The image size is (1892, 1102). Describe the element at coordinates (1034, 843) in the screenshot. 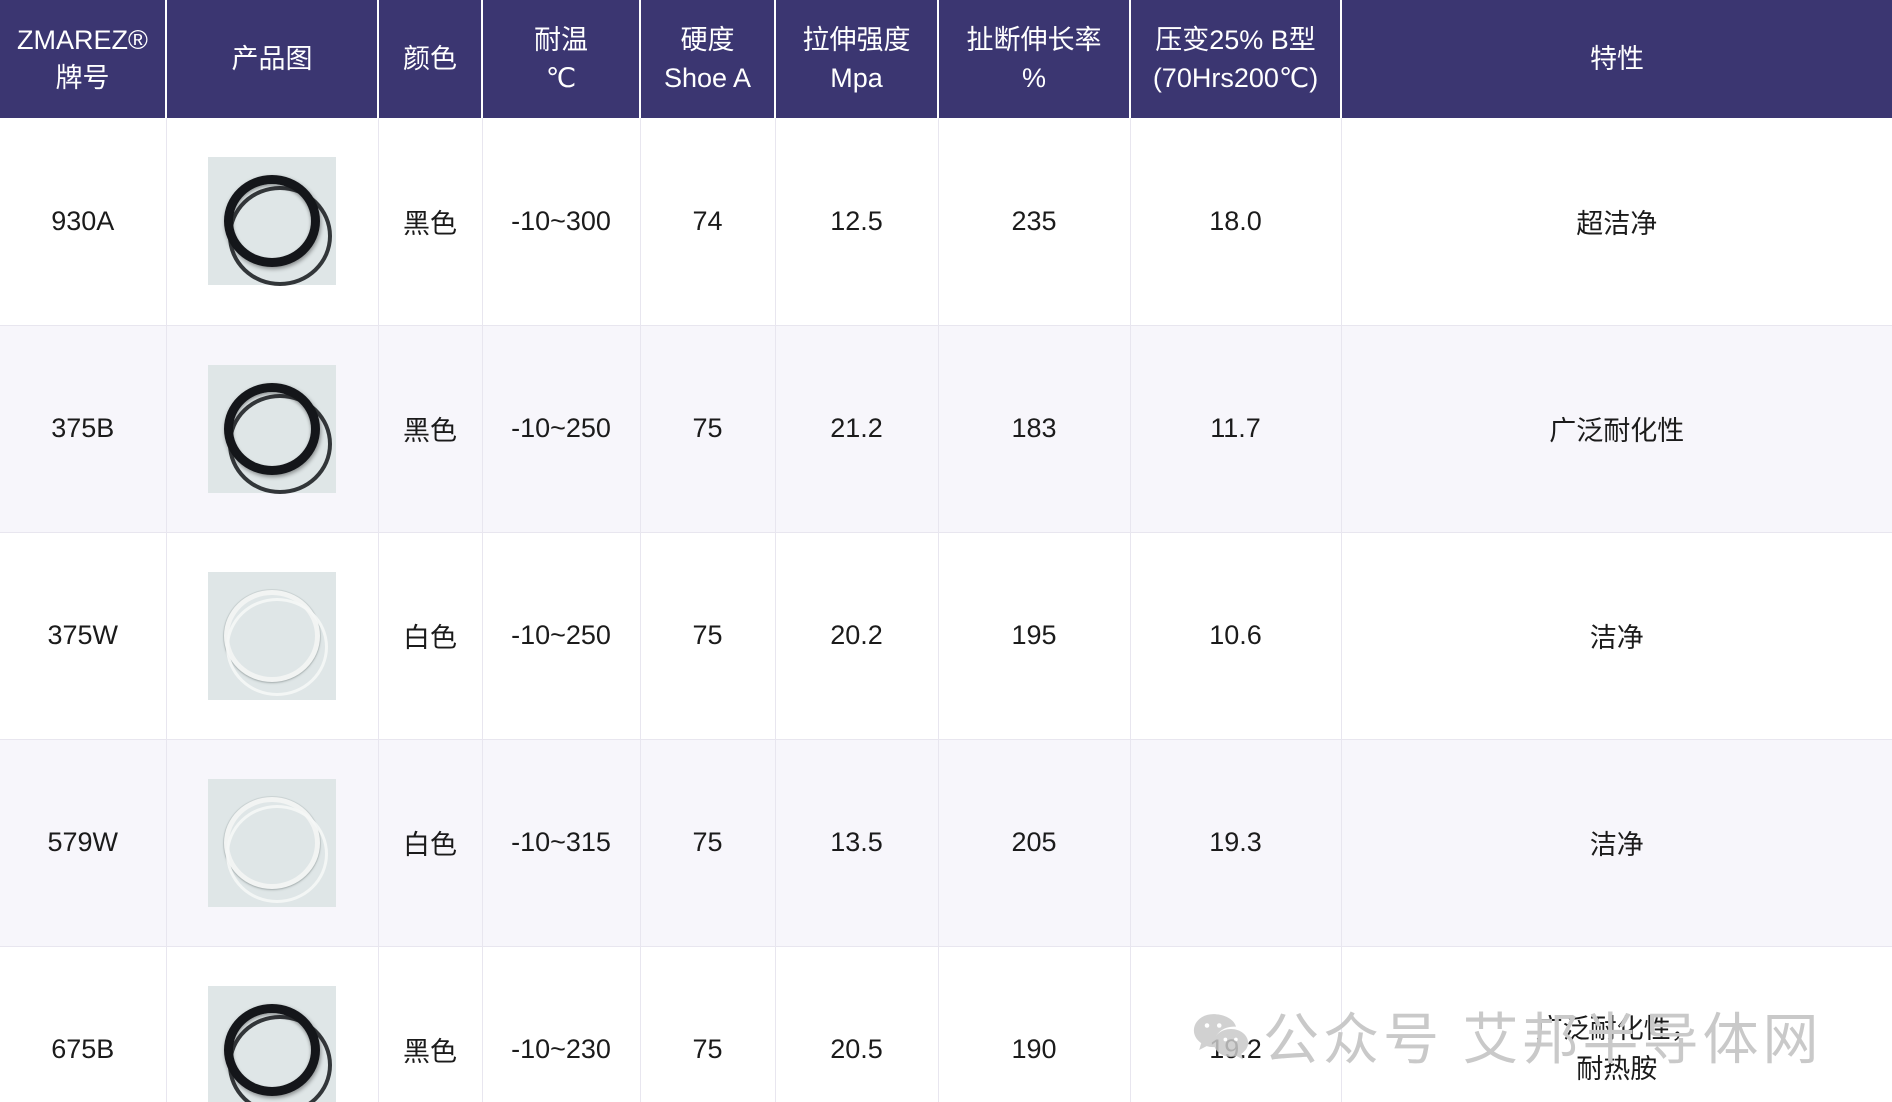

I see `cell-elongation: 205` at that location.